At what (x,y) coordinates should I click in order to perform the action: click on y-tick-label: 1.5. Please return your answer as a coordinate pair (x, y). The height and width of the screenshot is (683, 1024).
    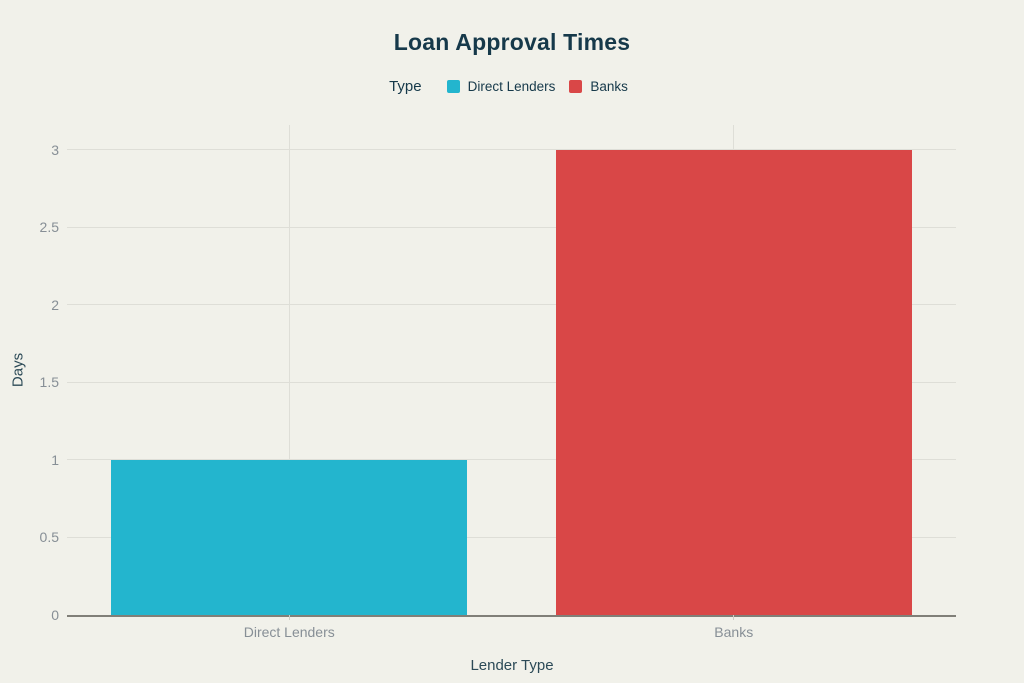
    Looking at the image, I should click on (49, 382).